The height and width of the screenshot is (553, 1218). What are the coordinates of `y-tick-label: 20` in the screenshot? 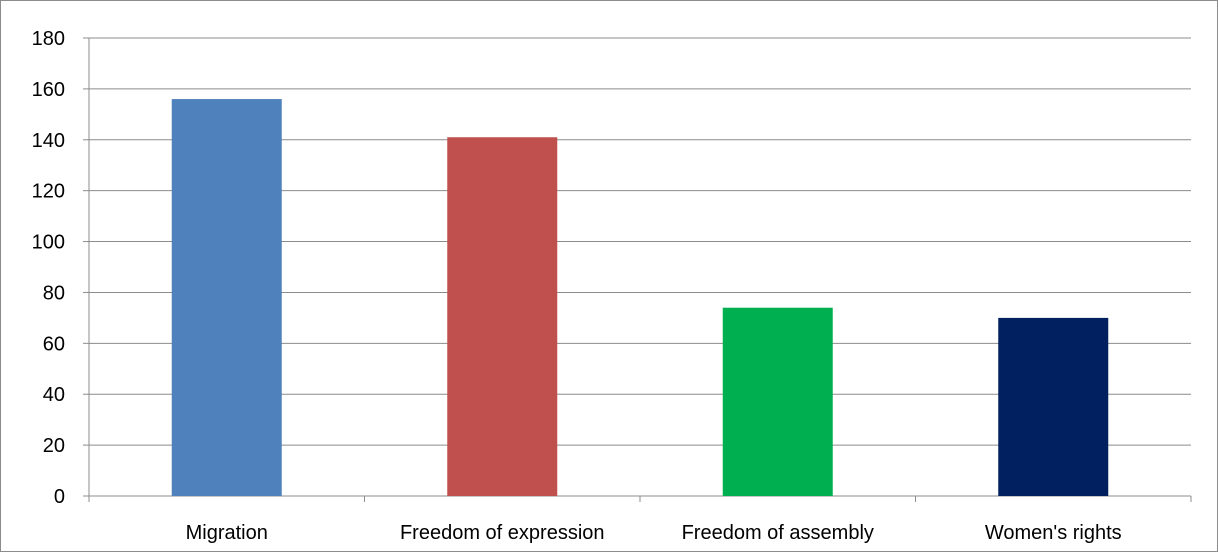 It's located at (54, 446).